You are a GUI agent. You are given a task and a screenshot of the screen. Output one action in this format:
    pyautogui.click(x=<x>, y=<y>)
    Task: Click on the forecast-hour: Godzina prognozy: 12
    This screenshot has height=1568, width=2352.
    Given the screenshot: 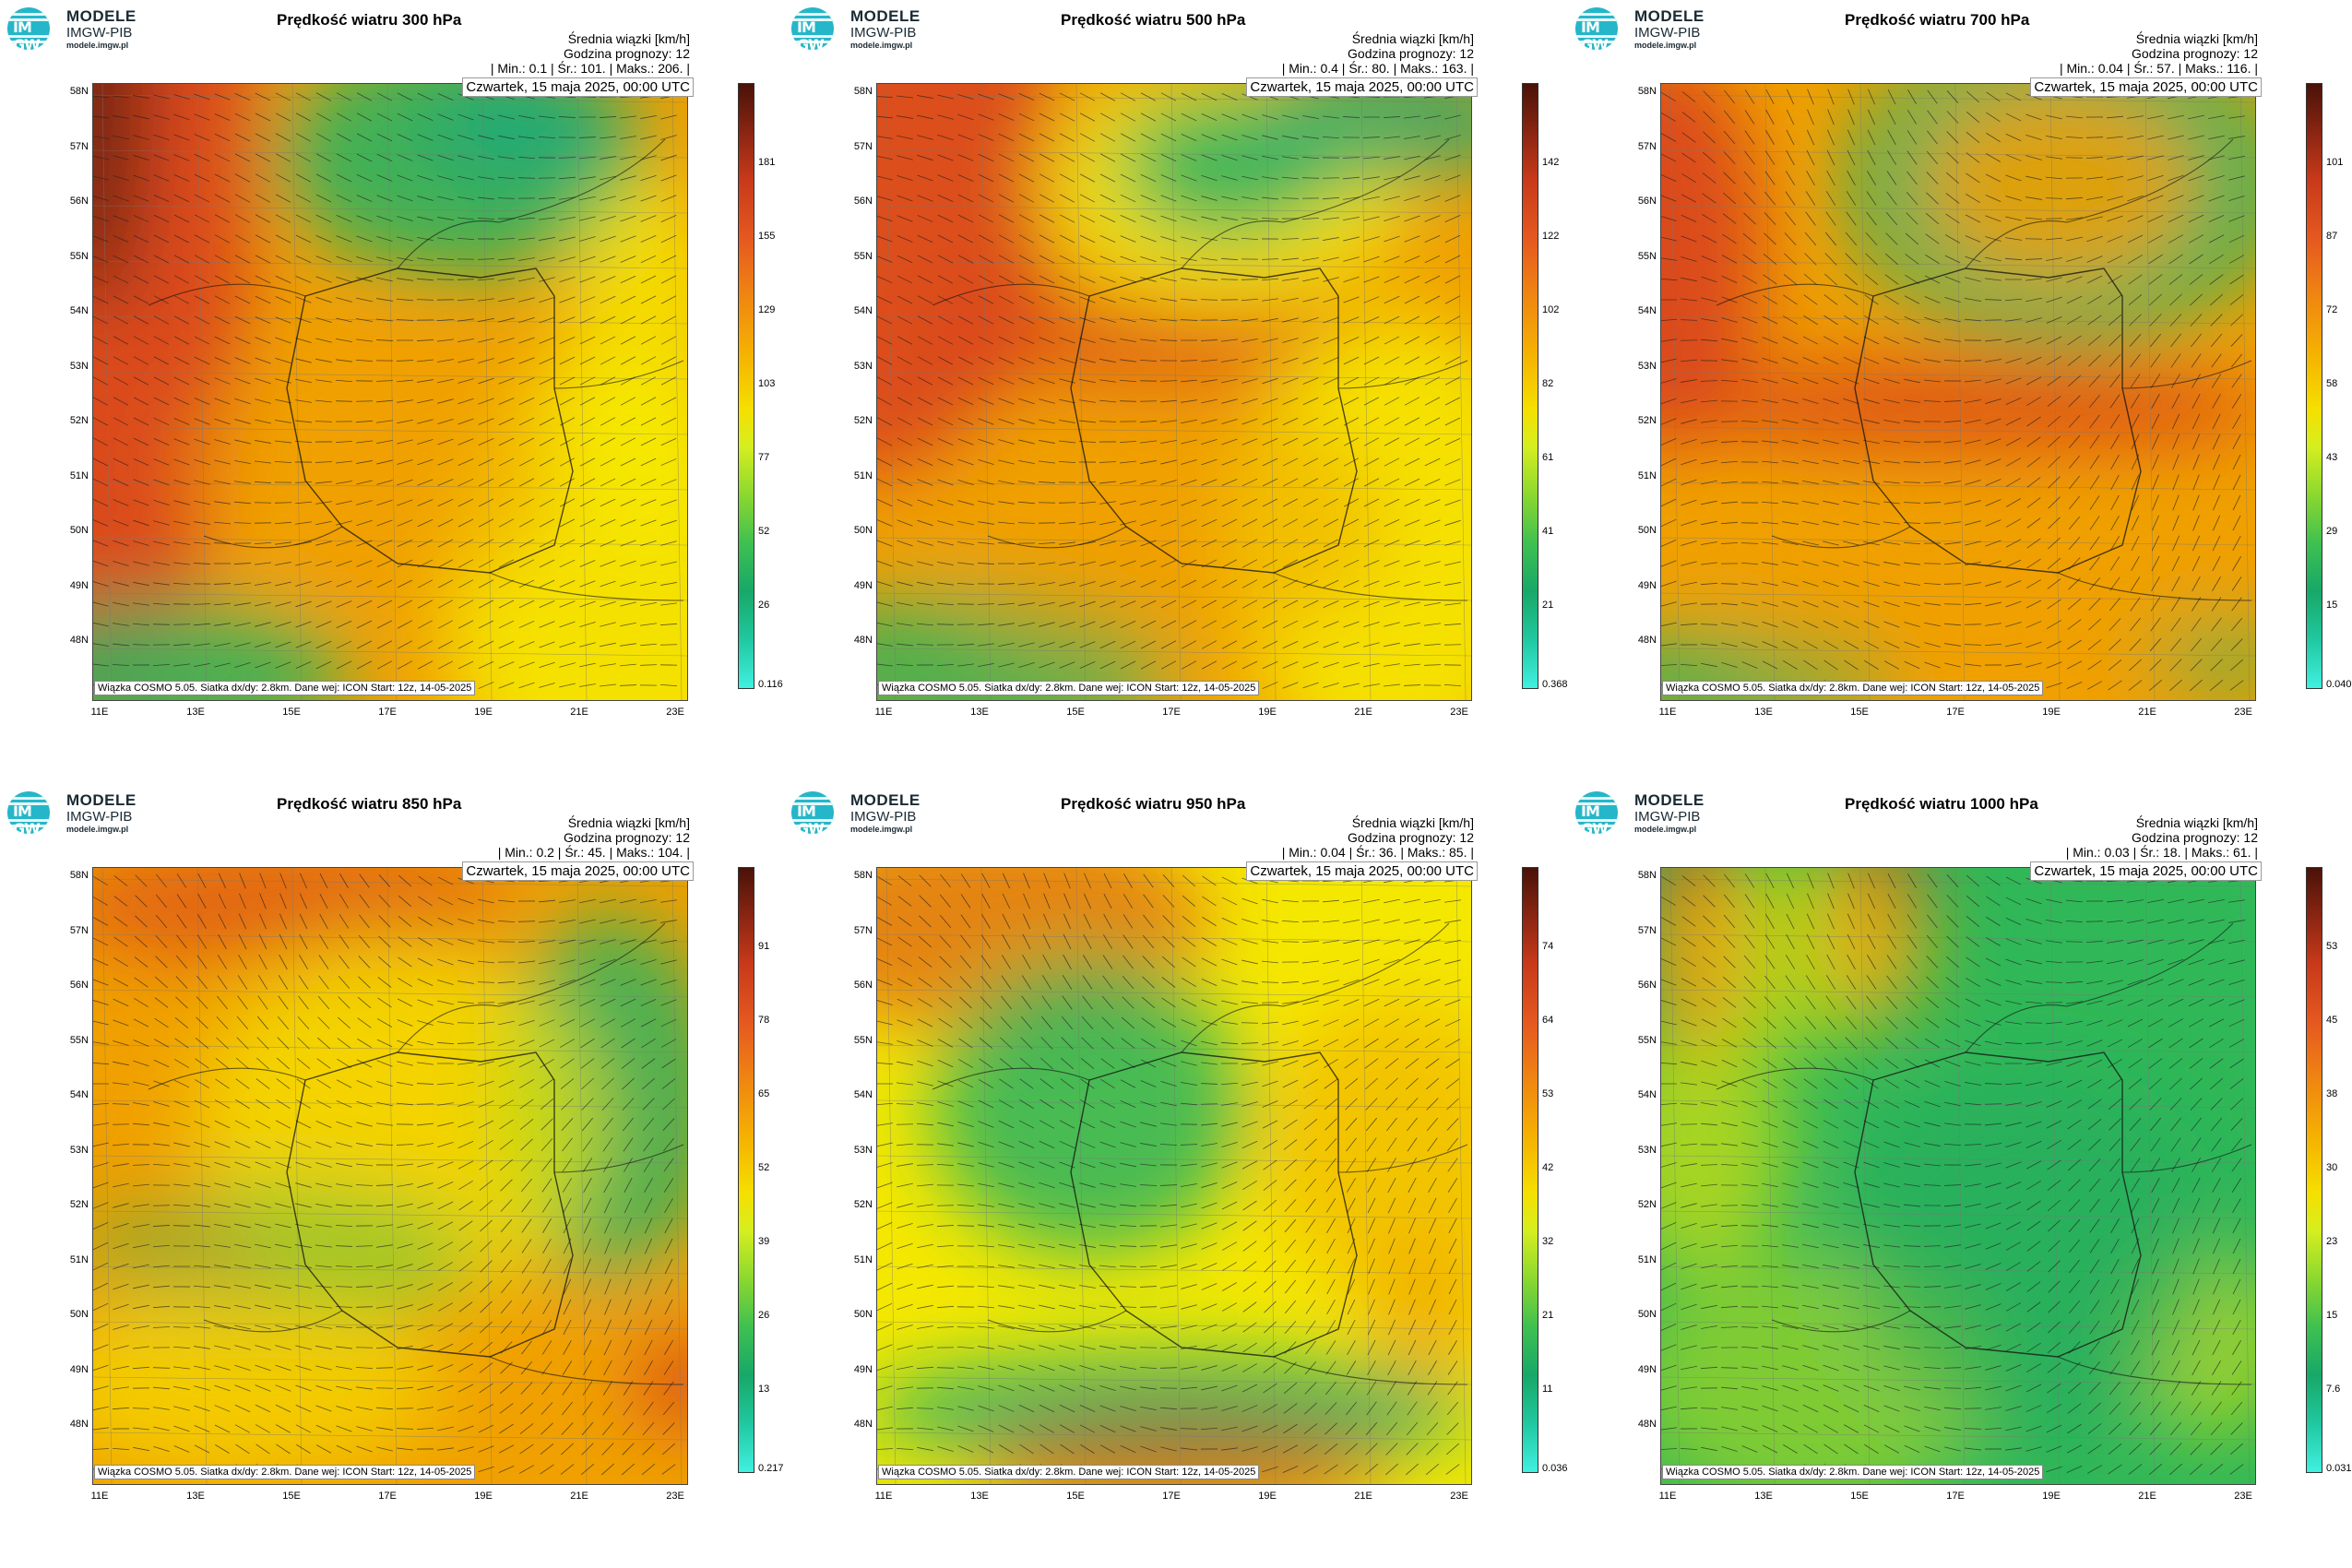 What is the action you would take?
    pyautogui.click(x=1411, y=837)
    